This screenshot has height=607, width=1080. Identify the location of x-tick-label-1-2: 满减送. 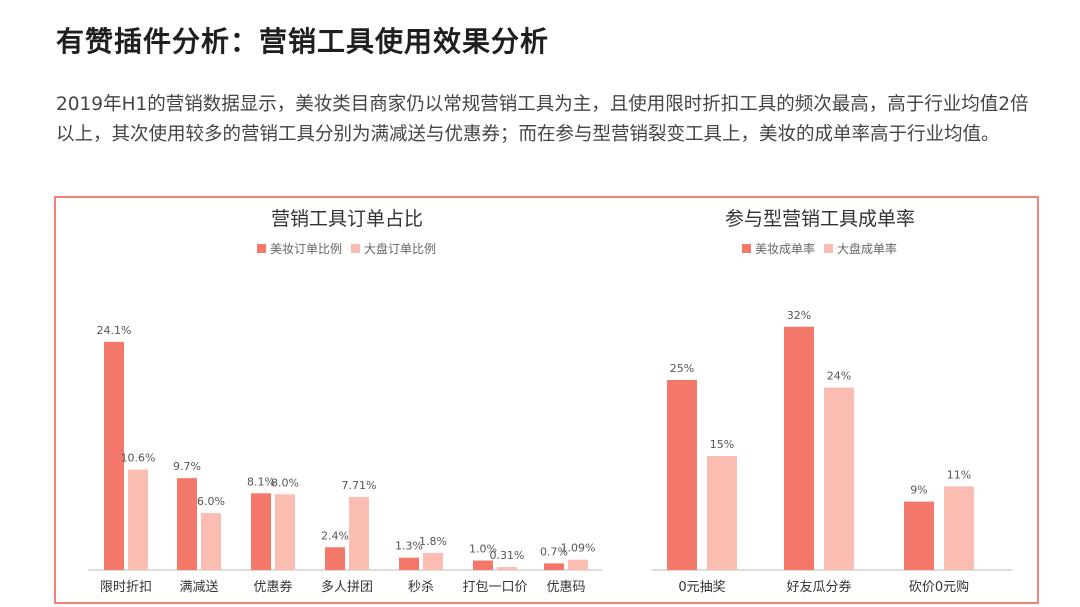
(198, 587).